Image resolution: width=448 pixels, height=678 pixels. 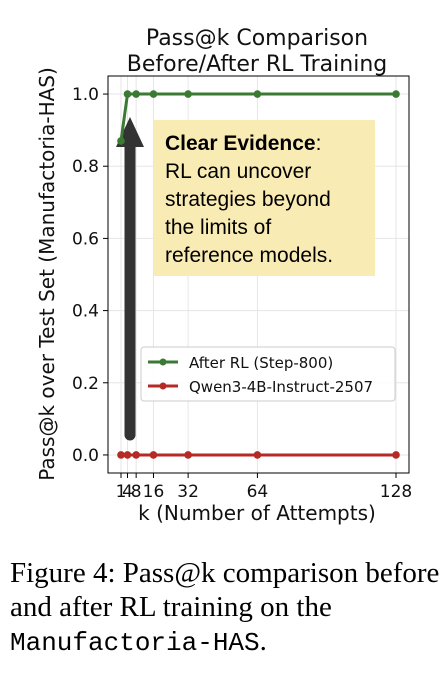 I want to click on chart-title-line1: Pass@k Comparison, so click(x=257, y=38).